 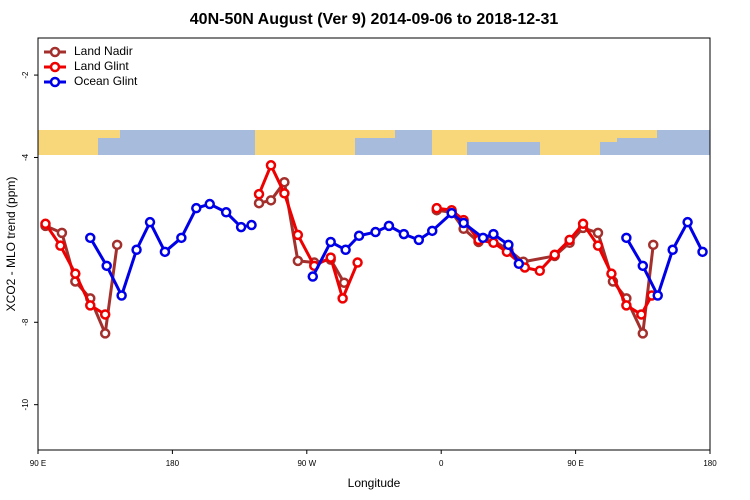 What do you see at coordinates (374, 483) in the screenshot?
I see `x-axis-label: Longitude` at bounding box center [374, 483].